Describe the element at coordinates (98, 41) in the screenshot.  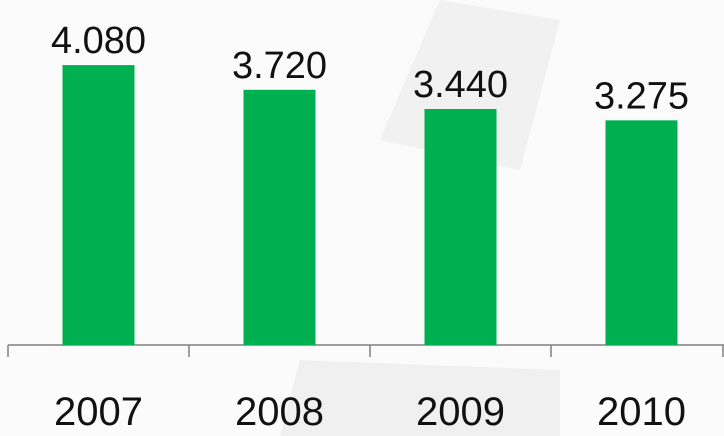
I see `value-label: 4.080` at that location.